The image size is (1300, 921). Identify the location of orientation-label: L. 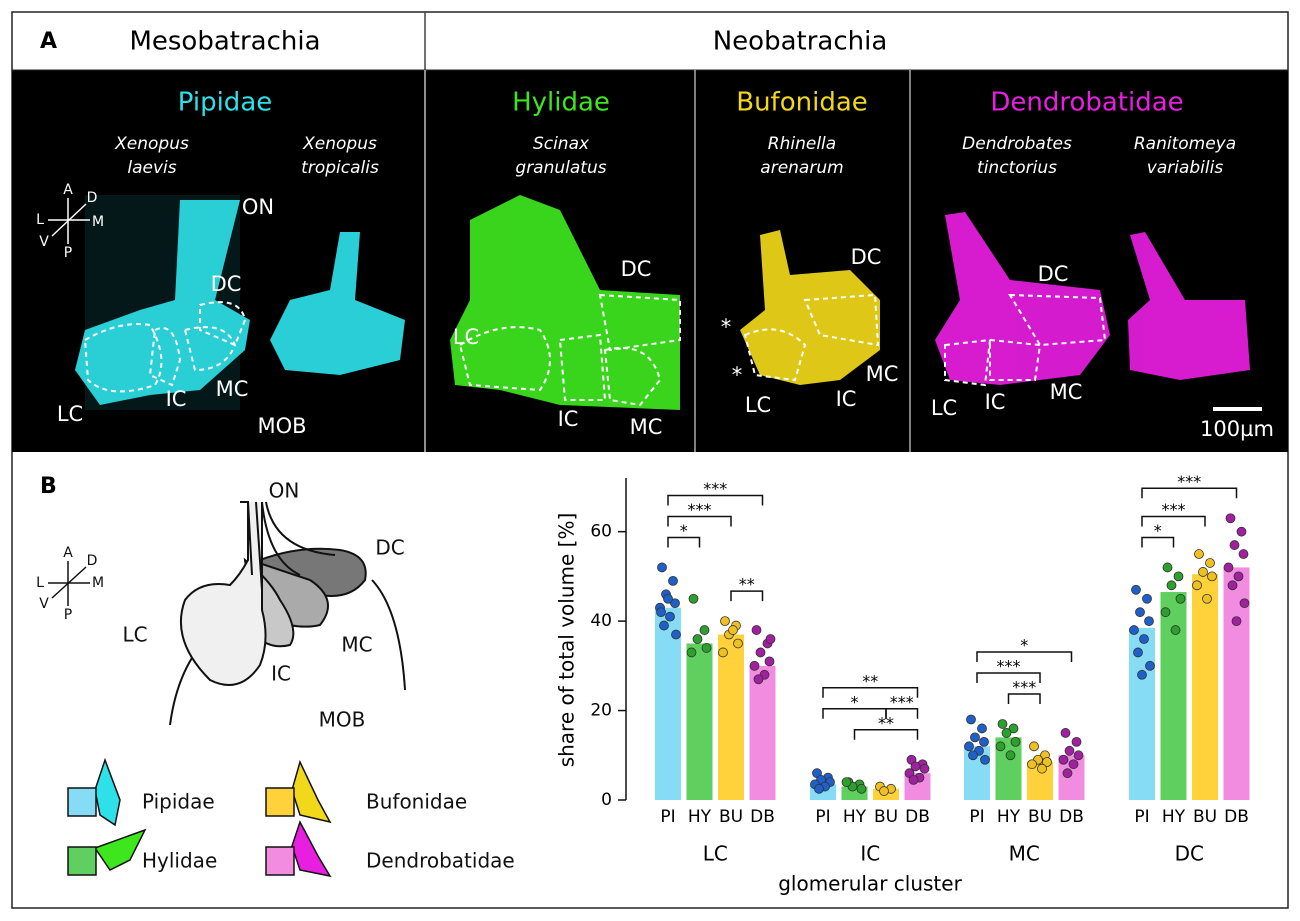
(40, 220).